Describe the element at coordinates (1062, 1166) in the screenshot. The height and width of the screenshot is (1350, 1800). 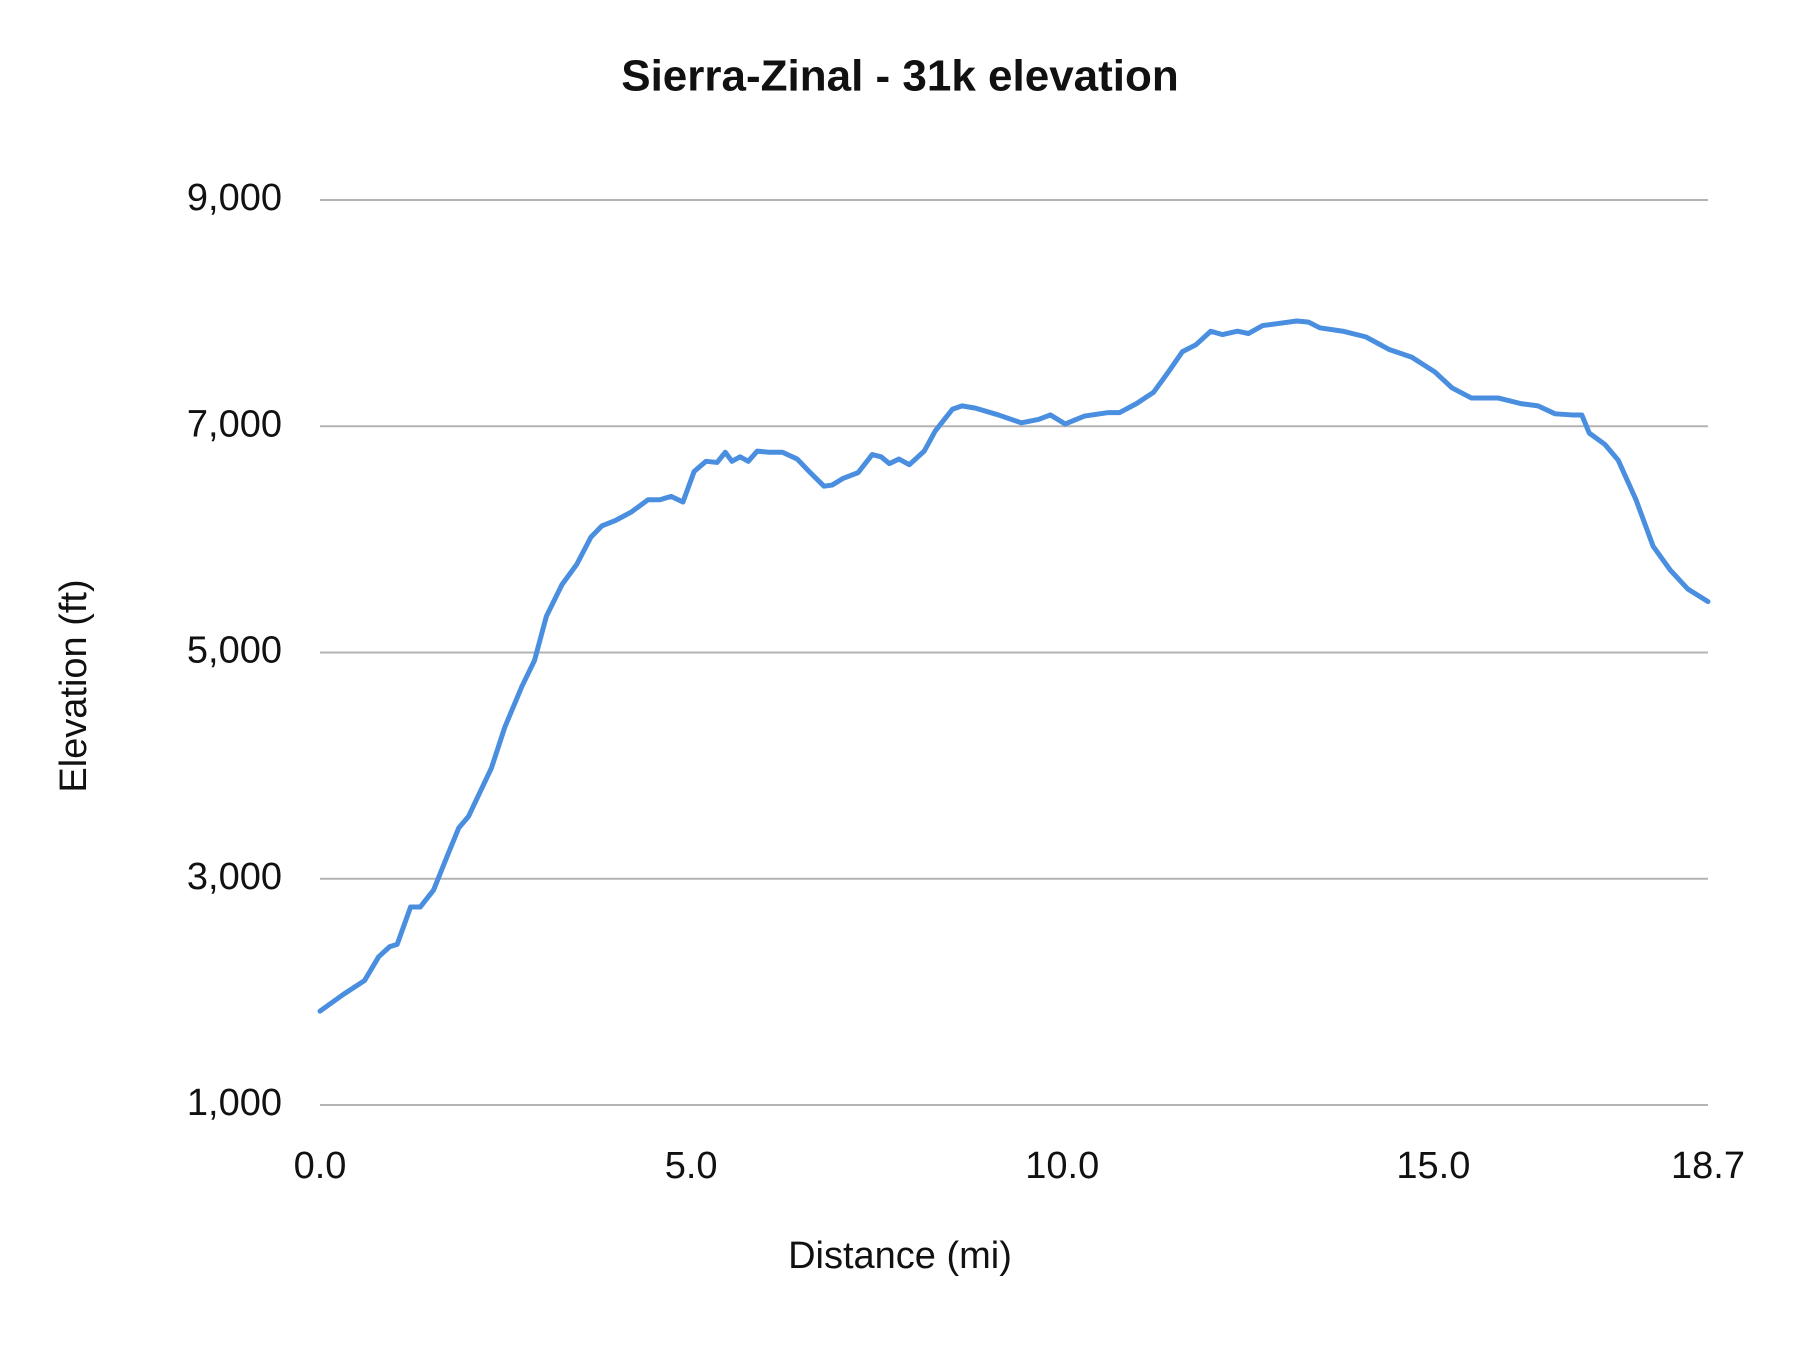
I see `x-tick-label: 10.0` at that location.